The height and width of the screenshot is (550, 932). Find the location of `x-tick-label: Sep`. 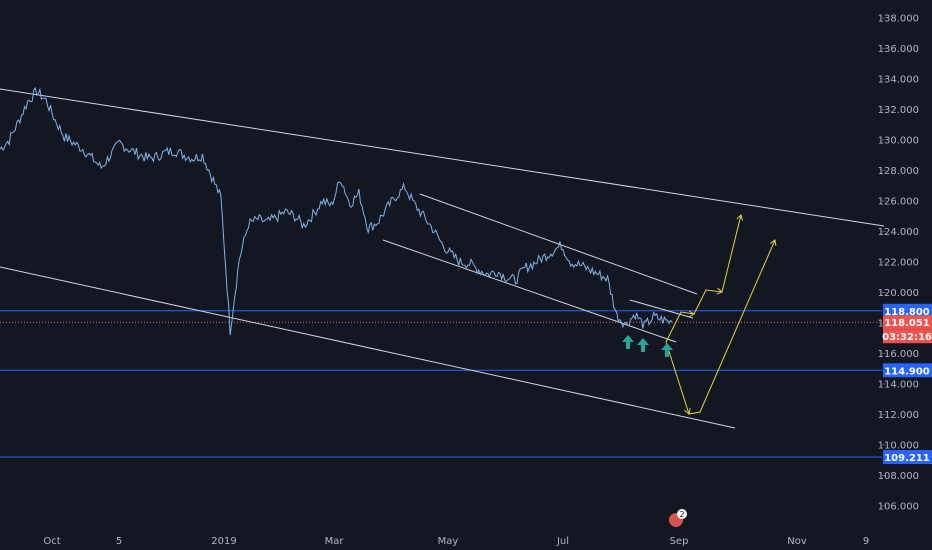

x-tick-label: Sep is located at coordinates (679, 541).